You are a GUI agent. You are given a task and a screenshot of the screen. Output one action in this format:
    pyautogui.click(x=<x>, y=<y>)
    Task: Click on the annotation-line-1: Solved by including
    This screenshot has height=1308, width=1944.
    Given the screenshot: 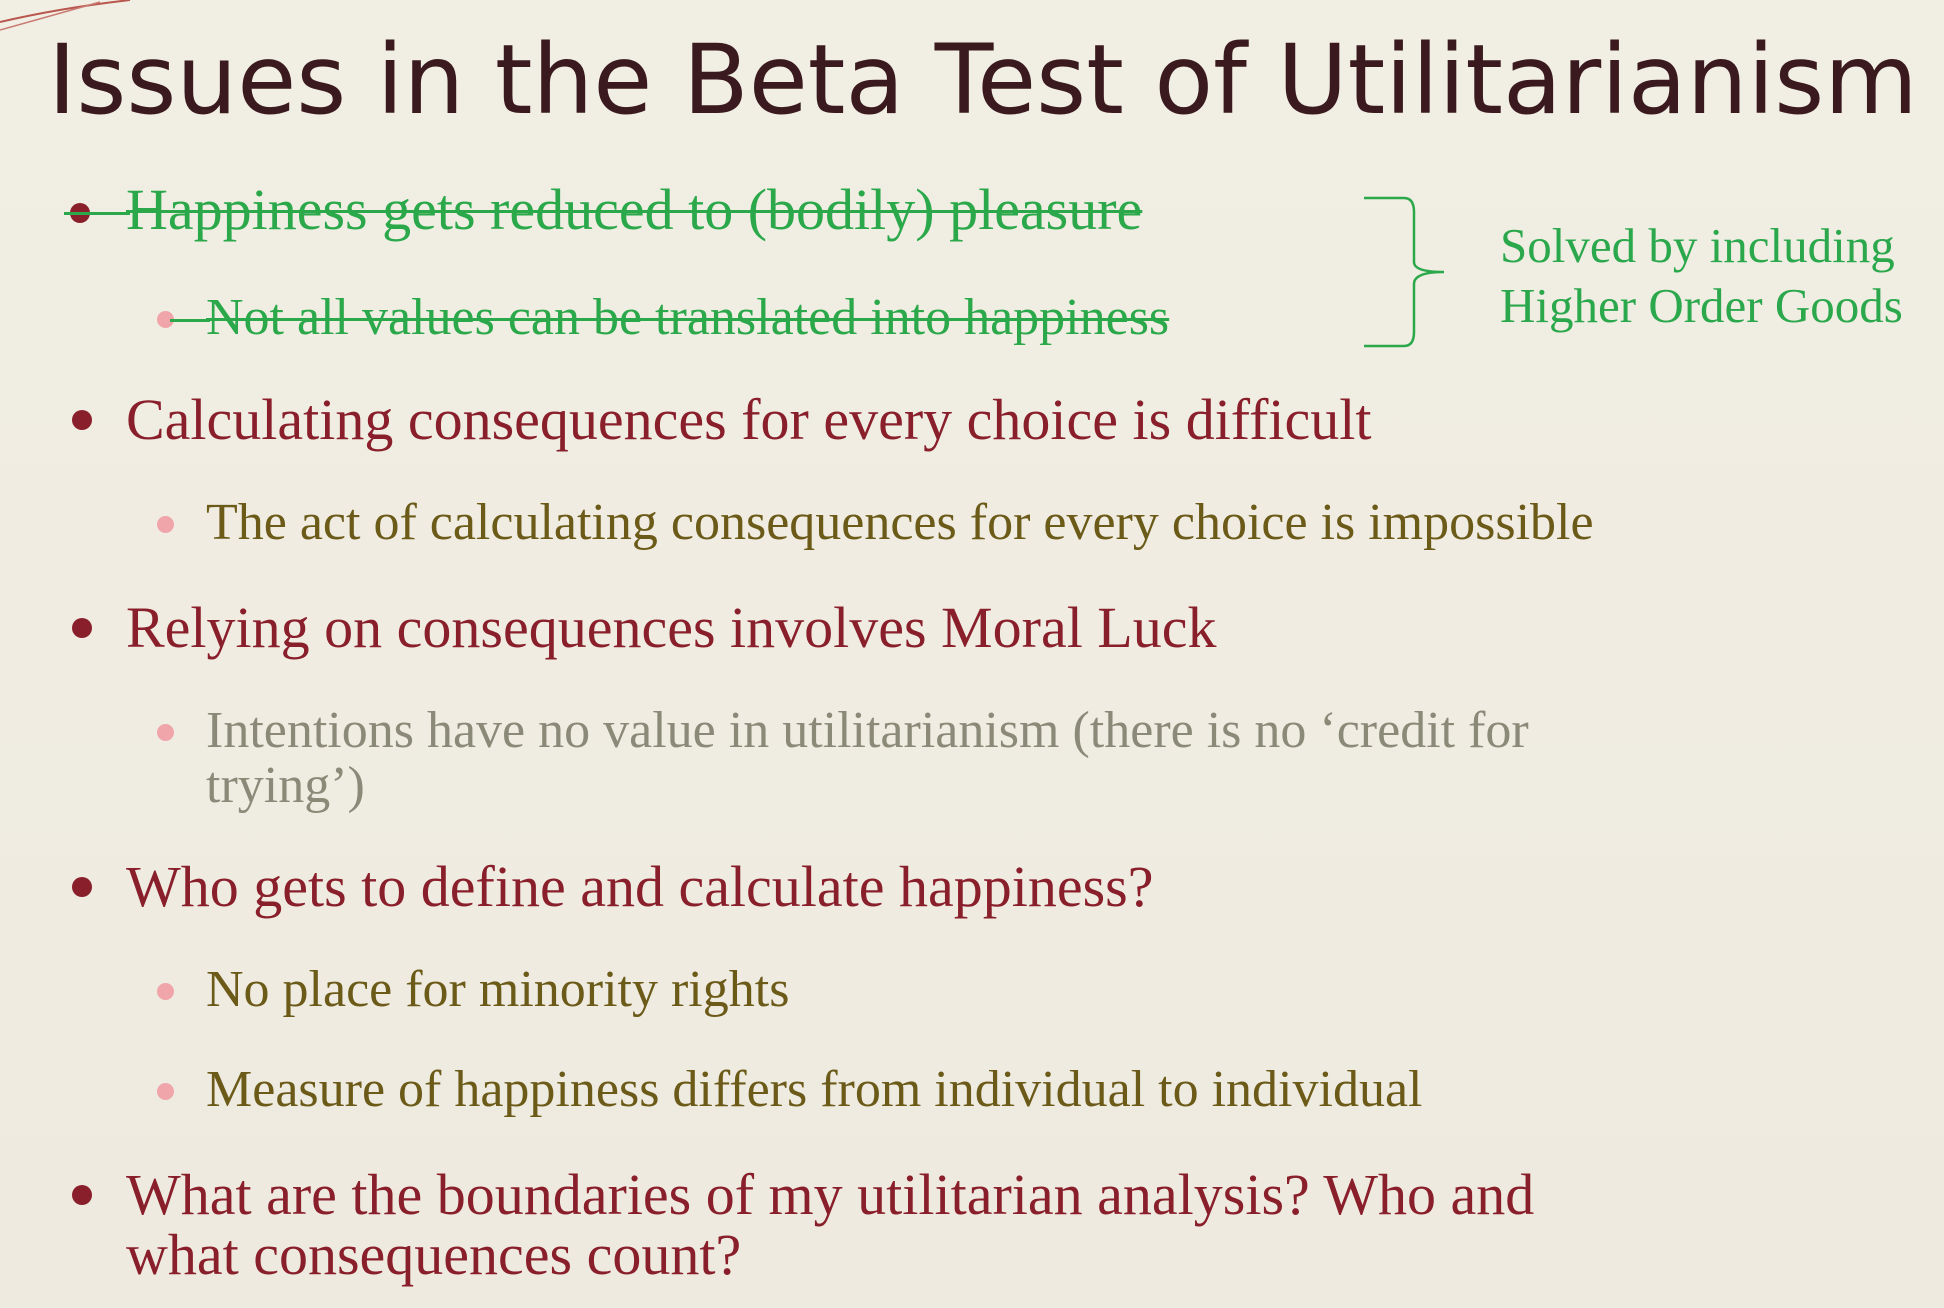 What is the action you would take?
    pyautogui.click(x=1697, y=245)
    